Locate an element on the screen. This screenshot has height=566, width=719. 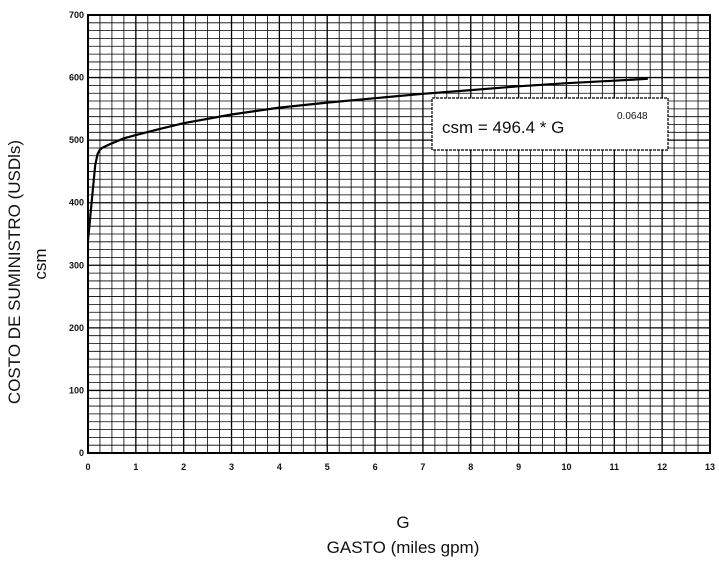
y-axis-label: COSTO DE SUMINISTRO (USDls) is located at coordinates (14, 272).